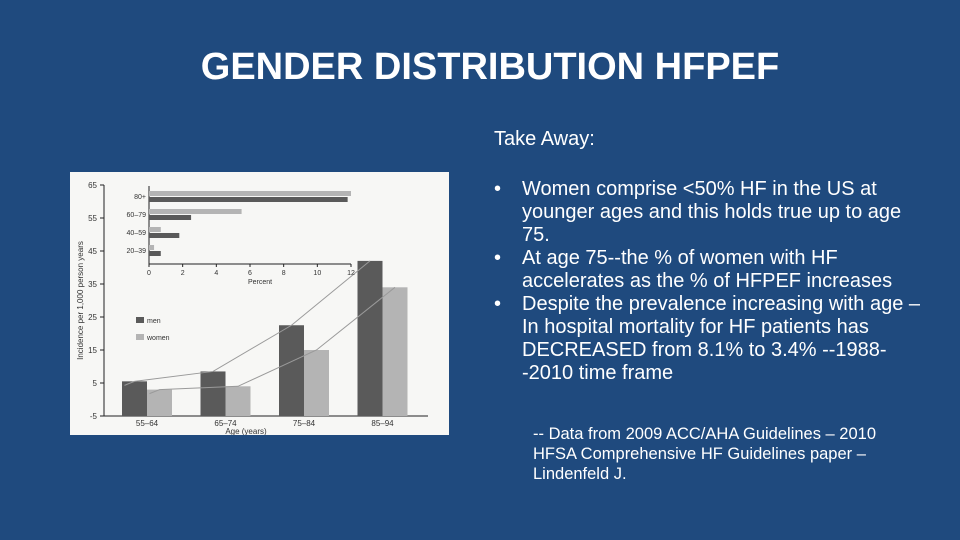  Describe the element at coordinates (351, 273) in the screenshot. I see `inset-x-tick-label: 12` at that location.